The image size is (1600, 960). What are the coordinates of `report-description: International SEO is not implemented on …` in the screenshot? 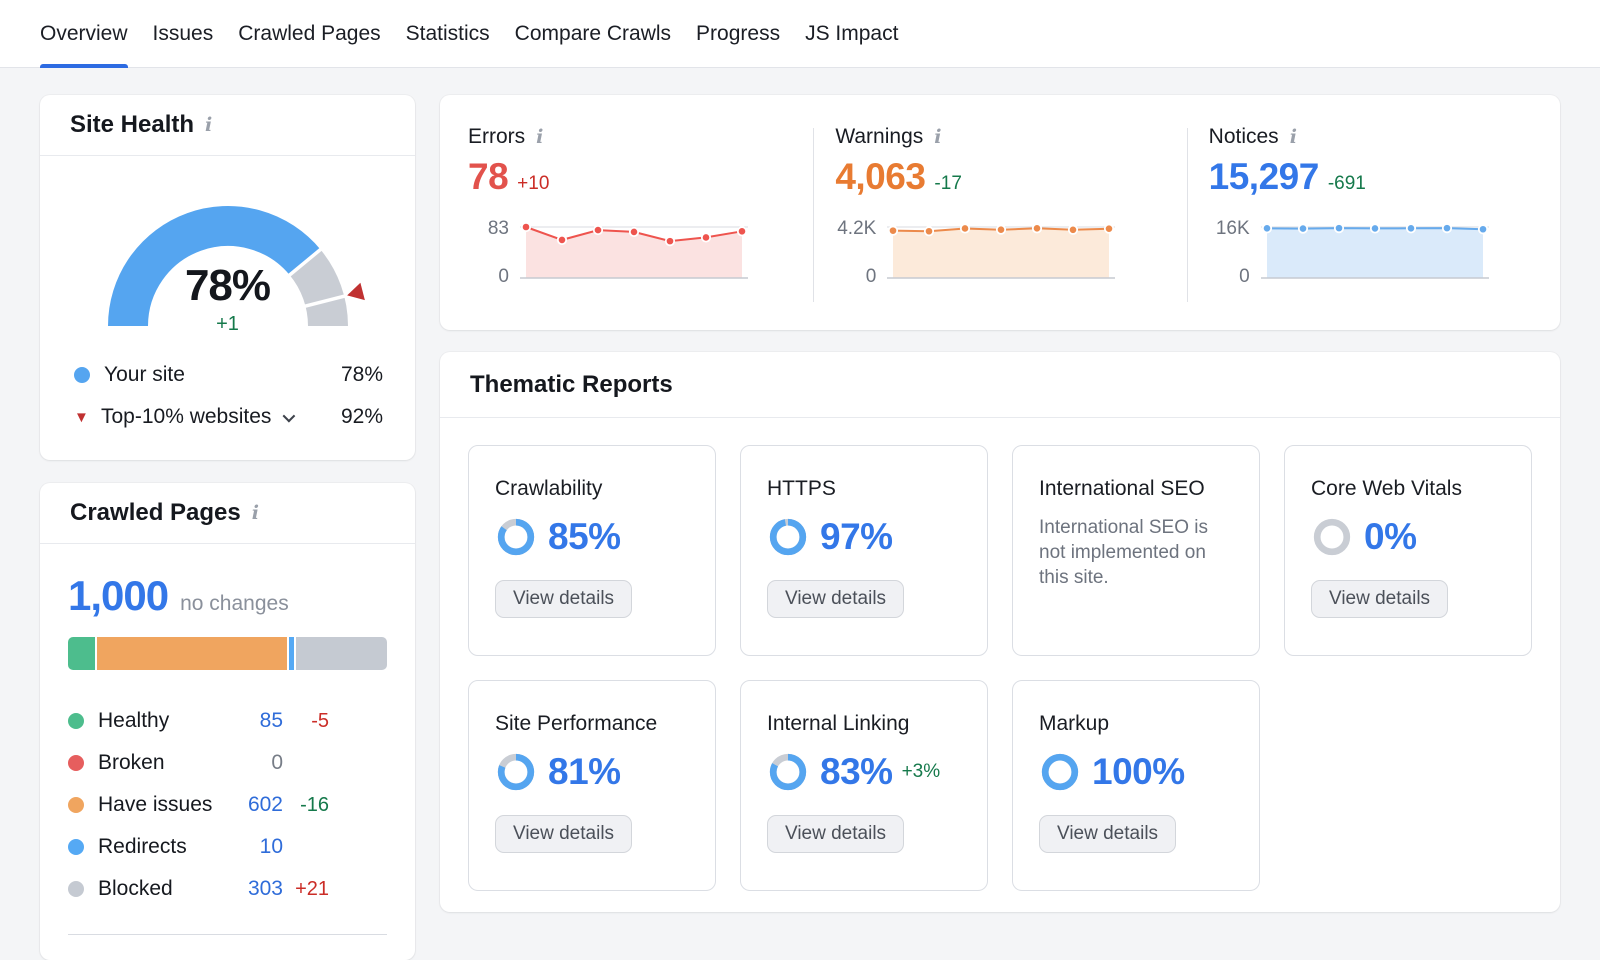 It's located at (1123, 553).